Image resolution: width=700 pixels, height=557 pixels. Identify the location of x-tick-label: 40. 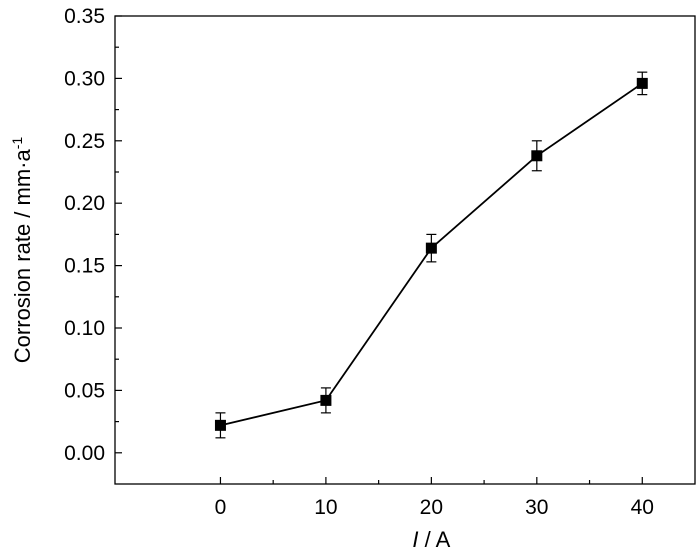
(642, 507).